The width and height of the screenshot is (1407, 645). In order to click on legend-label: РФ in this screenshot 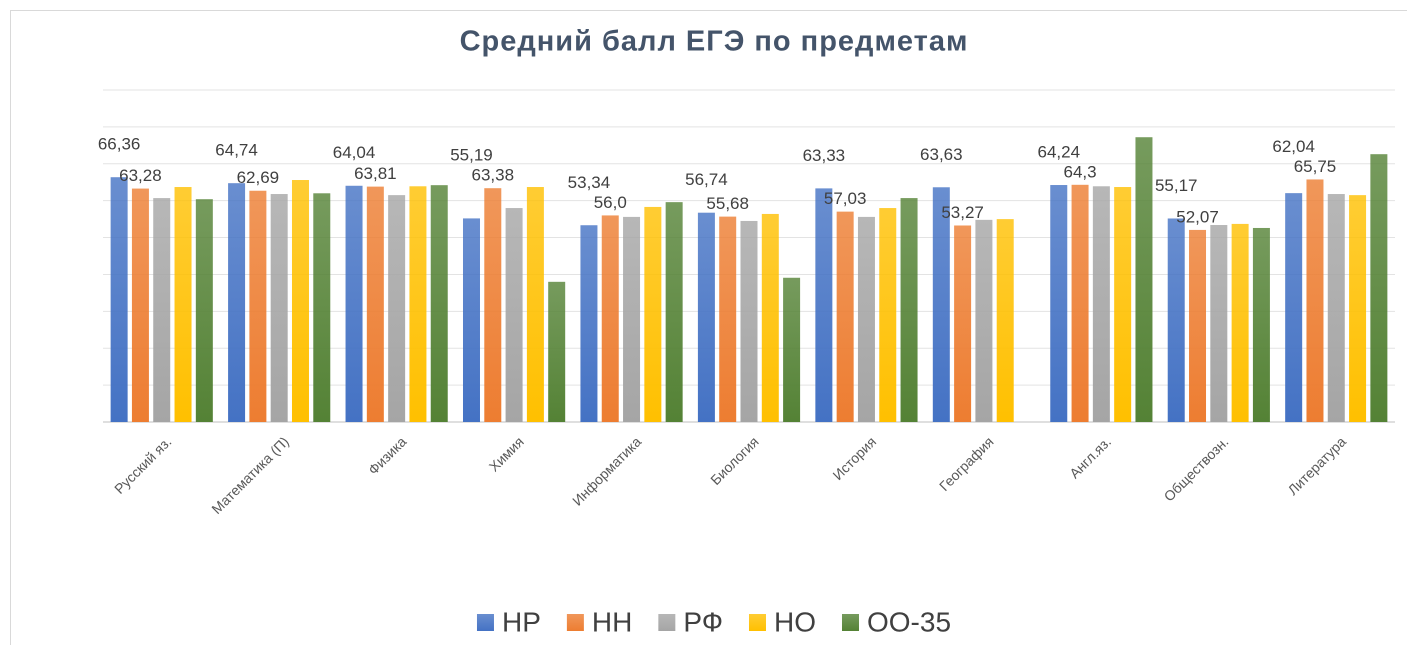, I will do `click(703, 621)`.